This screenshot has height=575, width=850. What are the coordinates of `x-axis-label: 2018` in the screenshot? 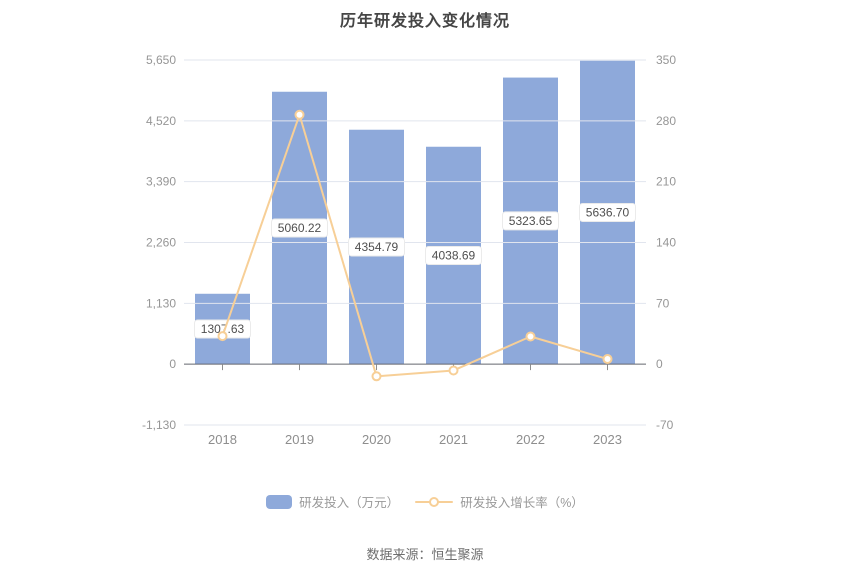 It's located at (222, 439).